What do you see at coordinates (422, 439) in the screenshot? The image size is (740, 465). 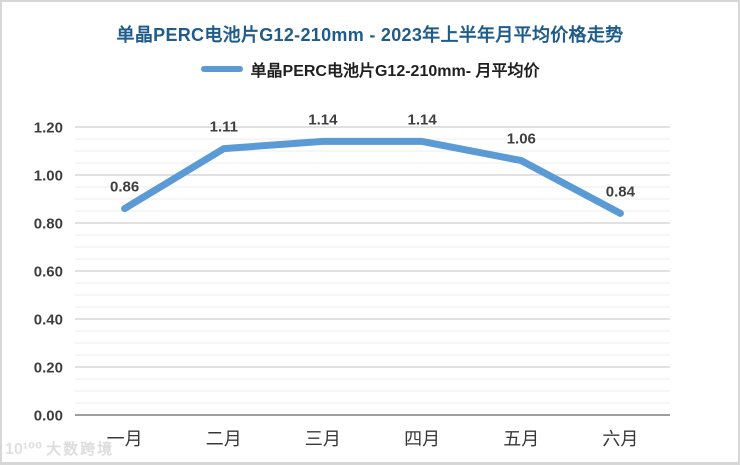 I see `x-tick-label: 四月` at bounding box center [422, 439].